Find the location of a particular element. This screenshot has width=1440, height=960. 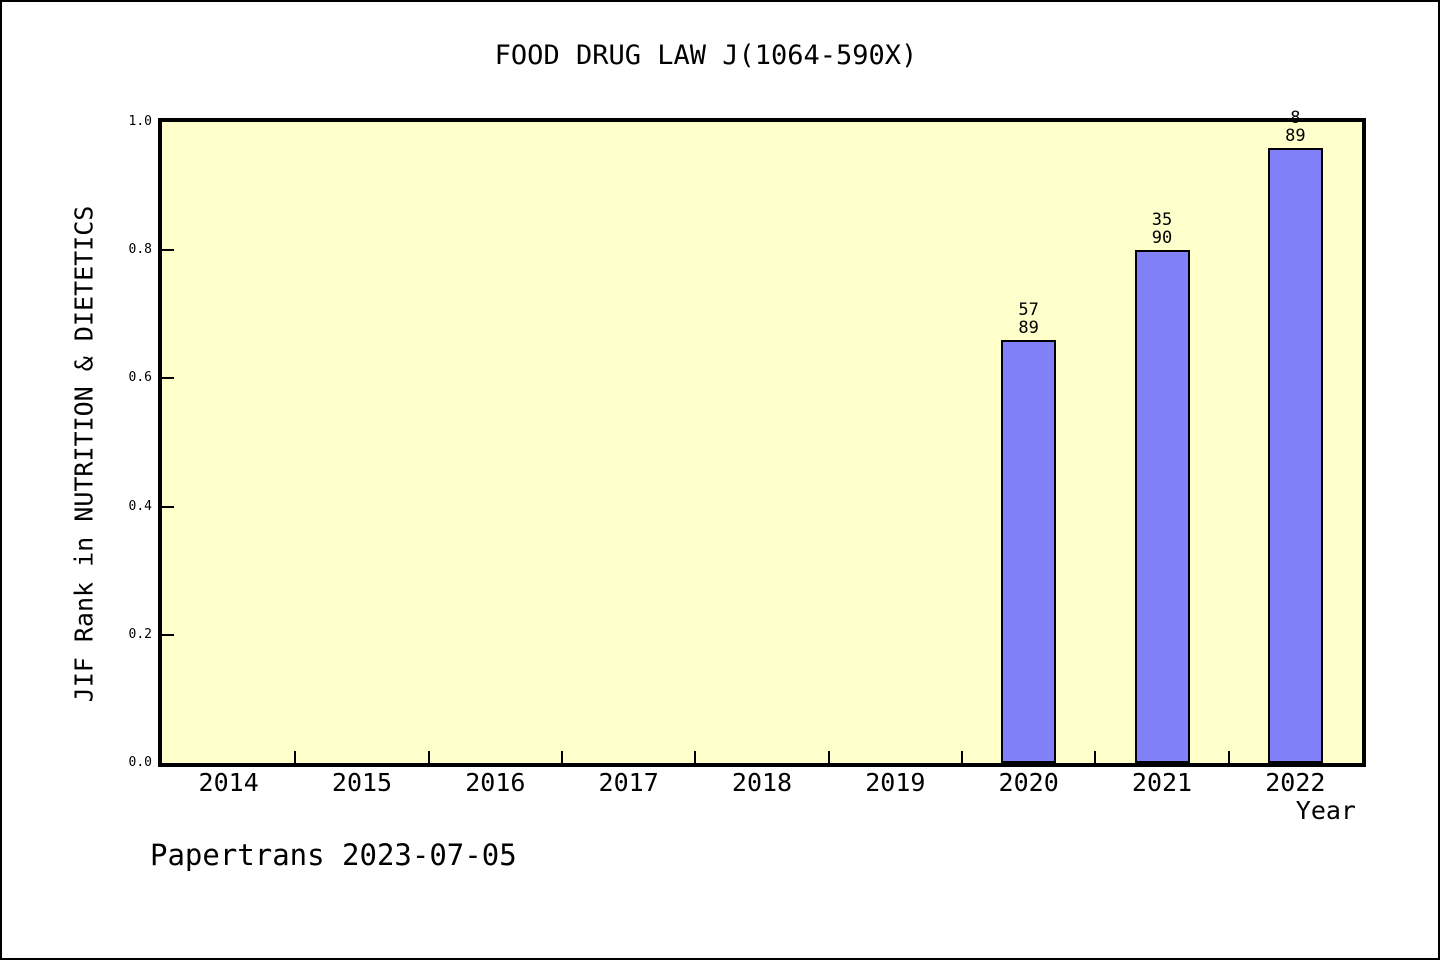

bar-label-denominator: 90 is located at coordinates (1162, 238).